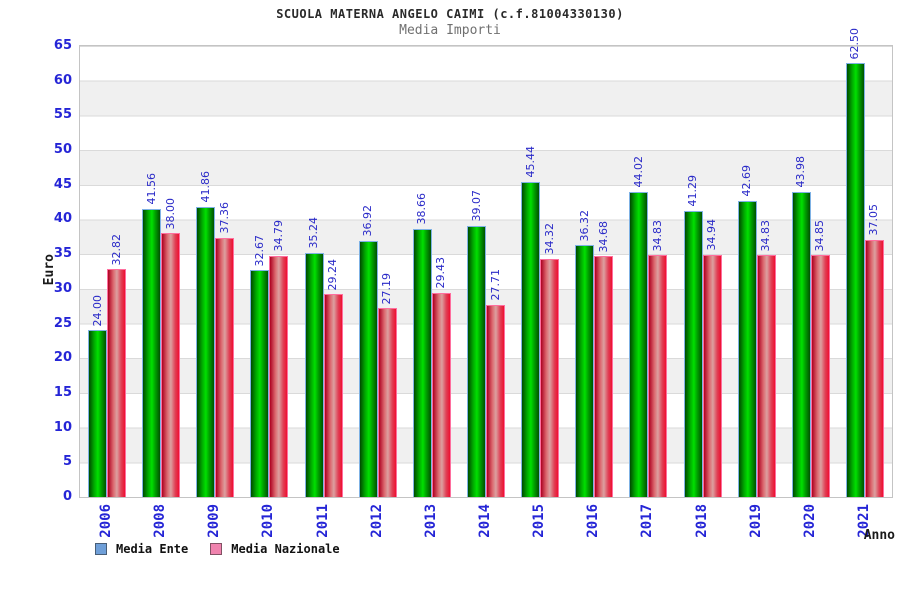 The width and height of the screenshot is (900, 600). Describe the element at coordinates (820, 235) in the screenshot. I see `value-label-nazionale-2020: 34.85` at that location.